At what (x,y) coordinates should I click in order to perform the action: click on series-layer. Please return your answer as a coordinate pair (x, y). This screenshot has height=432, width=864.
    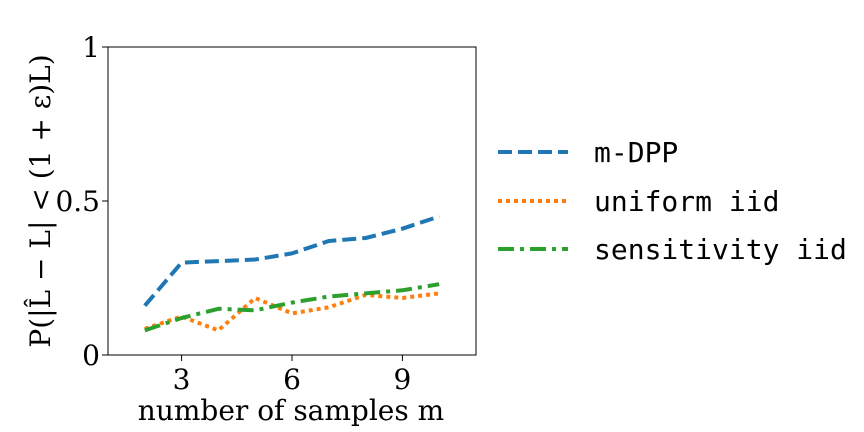
    Looking at the image, I should click on (291, 273).